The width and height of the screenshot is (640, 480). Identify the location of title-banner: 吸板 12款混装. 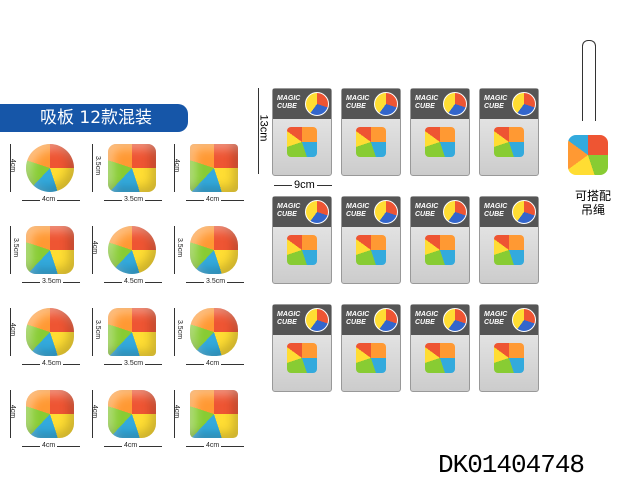
(94, 118).